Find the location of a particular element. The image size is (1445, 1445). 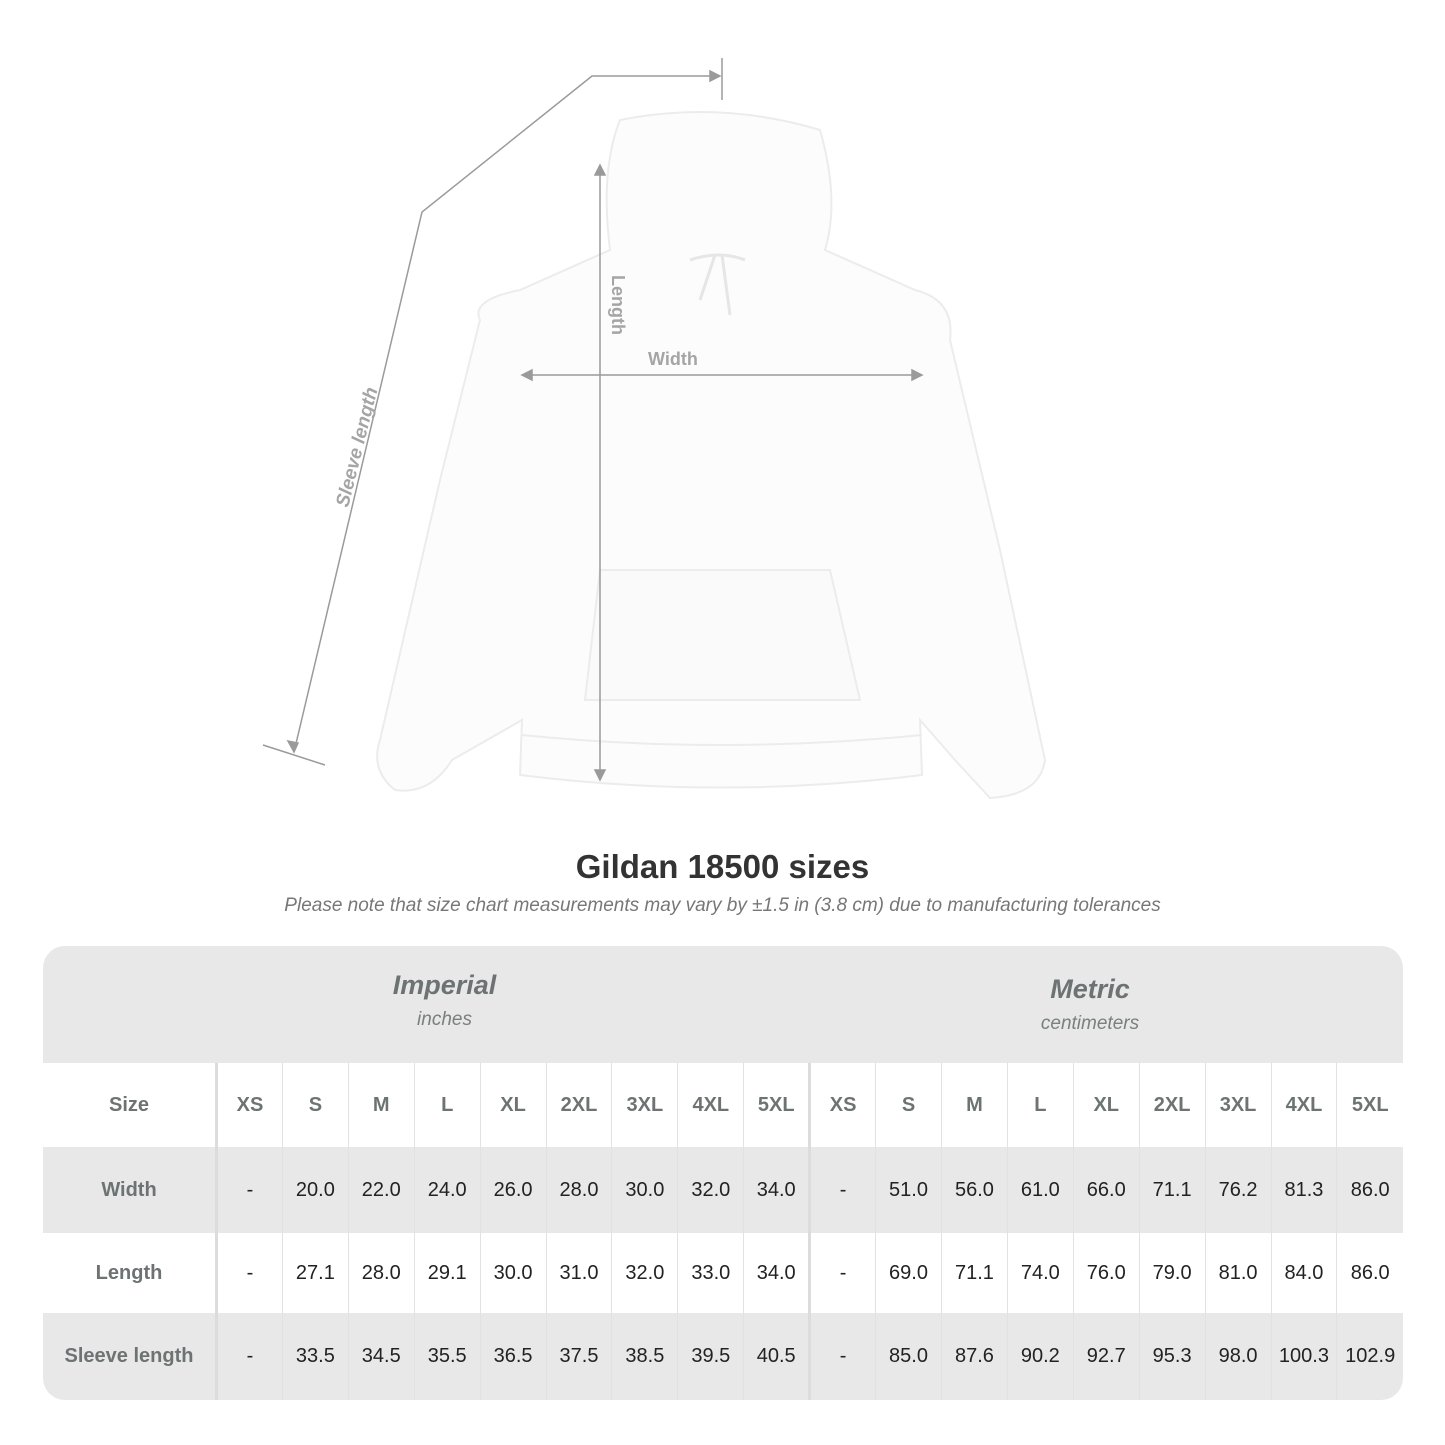

metric-size-5xl: 5XL is located at coordinates (1369, 1105).